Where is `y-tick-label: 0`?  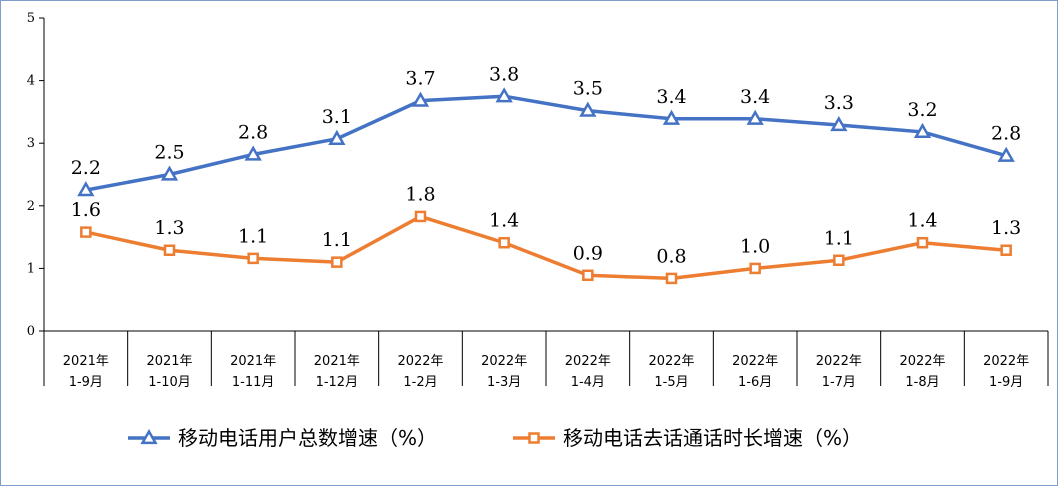 y-tick-label: 0 is located at coordinates (31, 331).